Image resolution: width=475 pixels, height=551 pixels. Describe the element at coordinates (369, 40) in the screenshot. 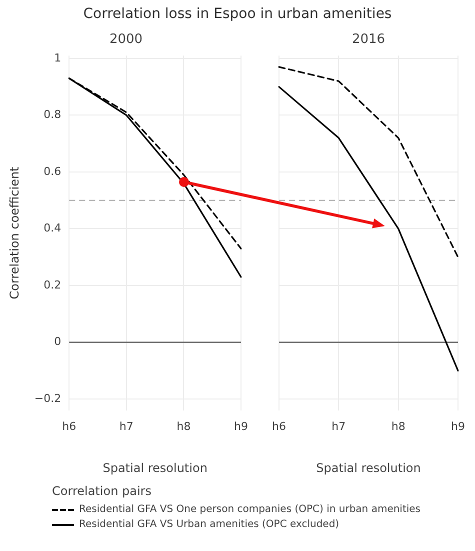

I see `chart-subtitle: 2016` at that location.